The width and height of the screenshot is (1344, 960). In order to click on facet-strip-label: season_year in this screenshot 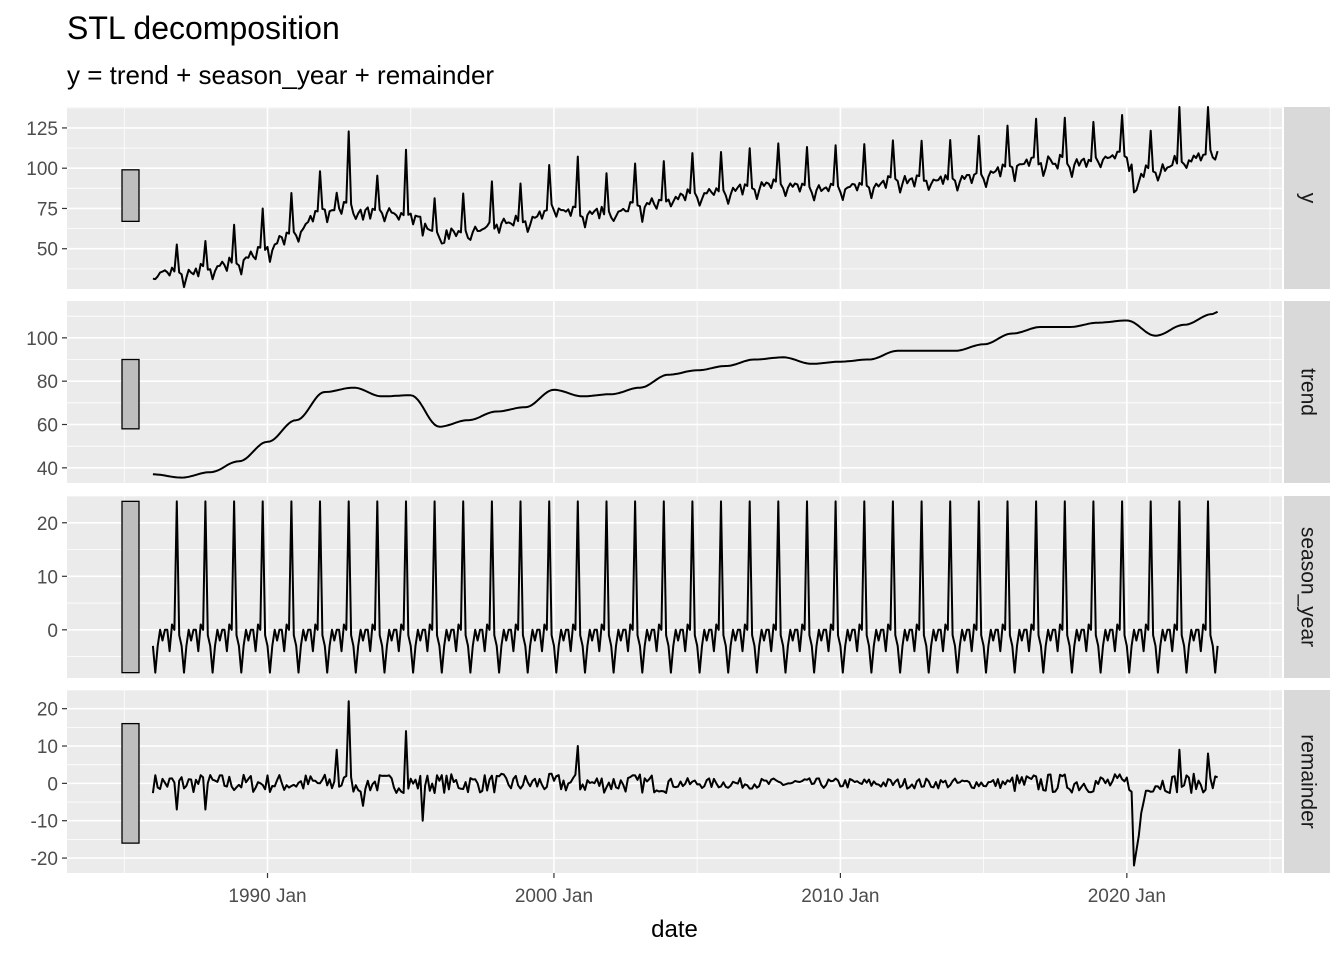, I will do `click(1307, 587)`.